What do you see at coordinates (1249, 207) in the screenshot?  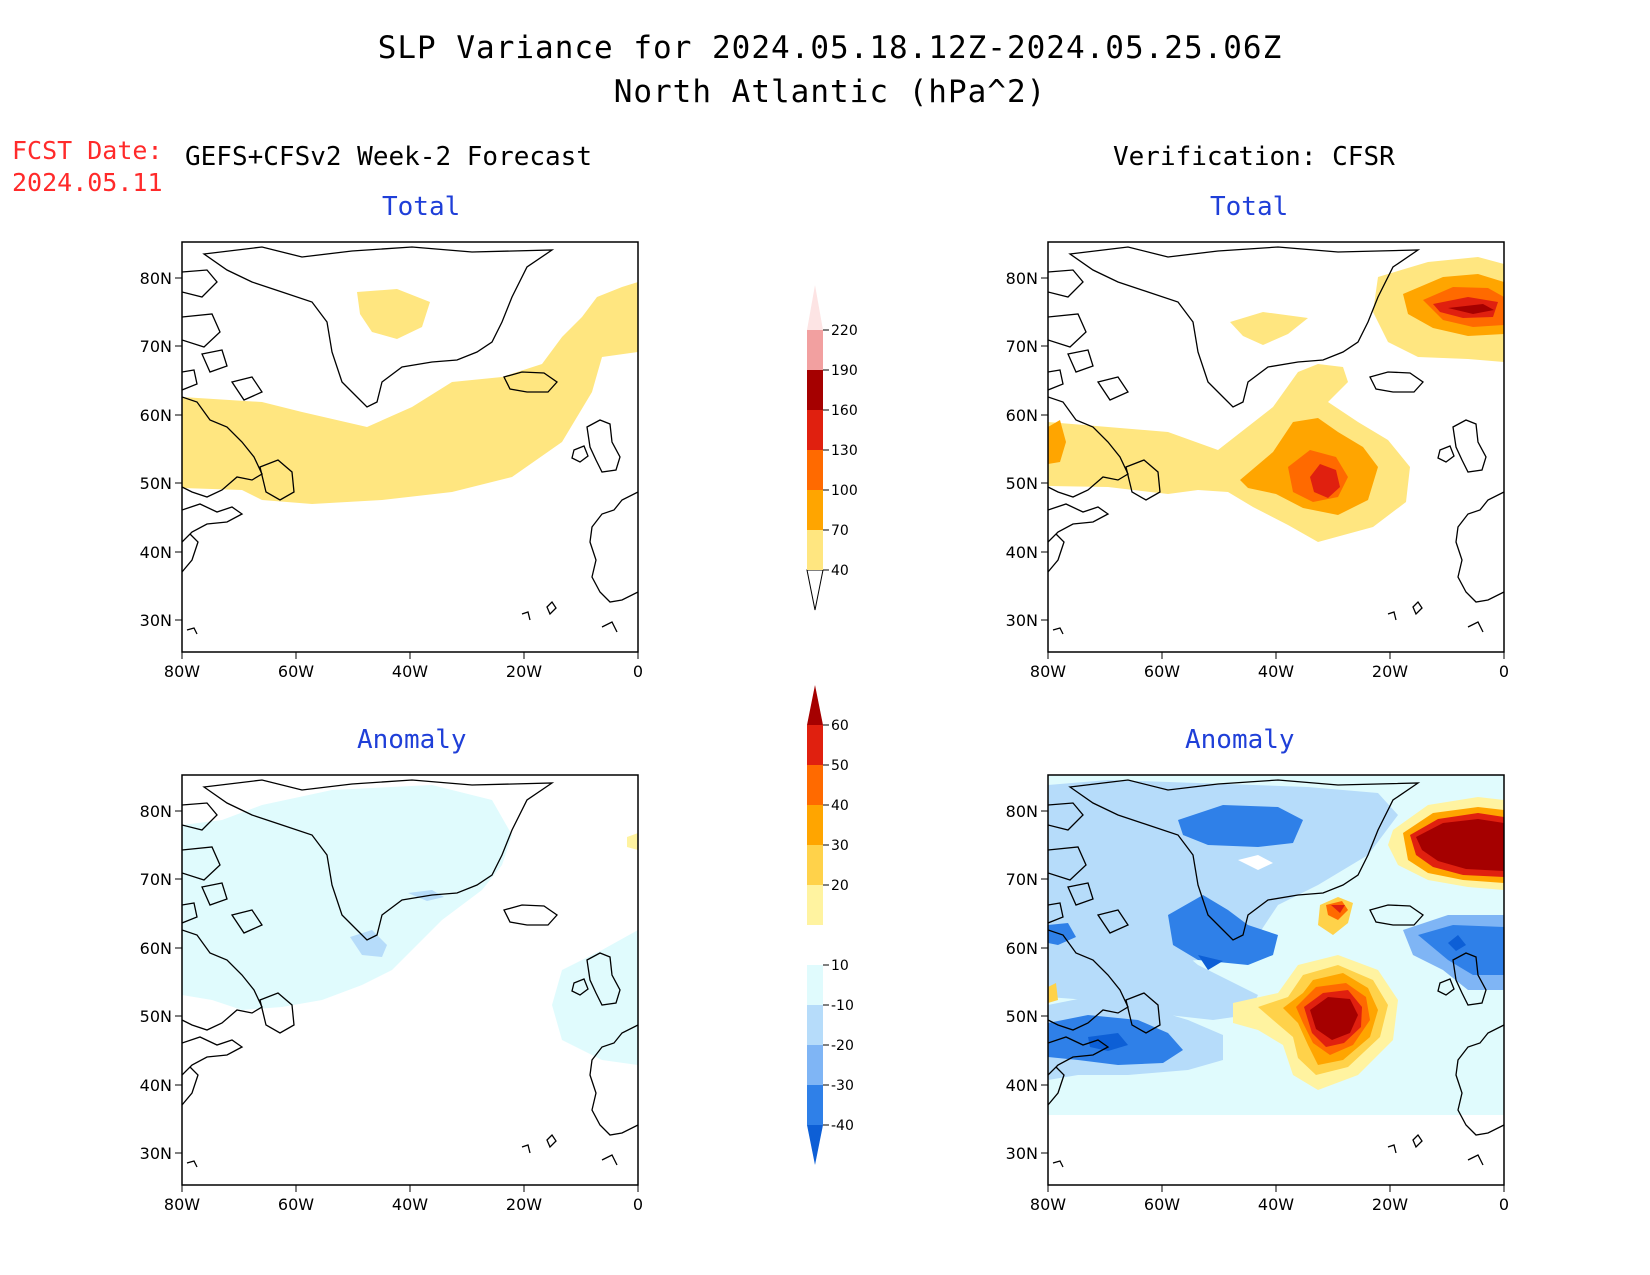 I see `panel-title-verification-total: Total` at bounding box center [1249, 207].